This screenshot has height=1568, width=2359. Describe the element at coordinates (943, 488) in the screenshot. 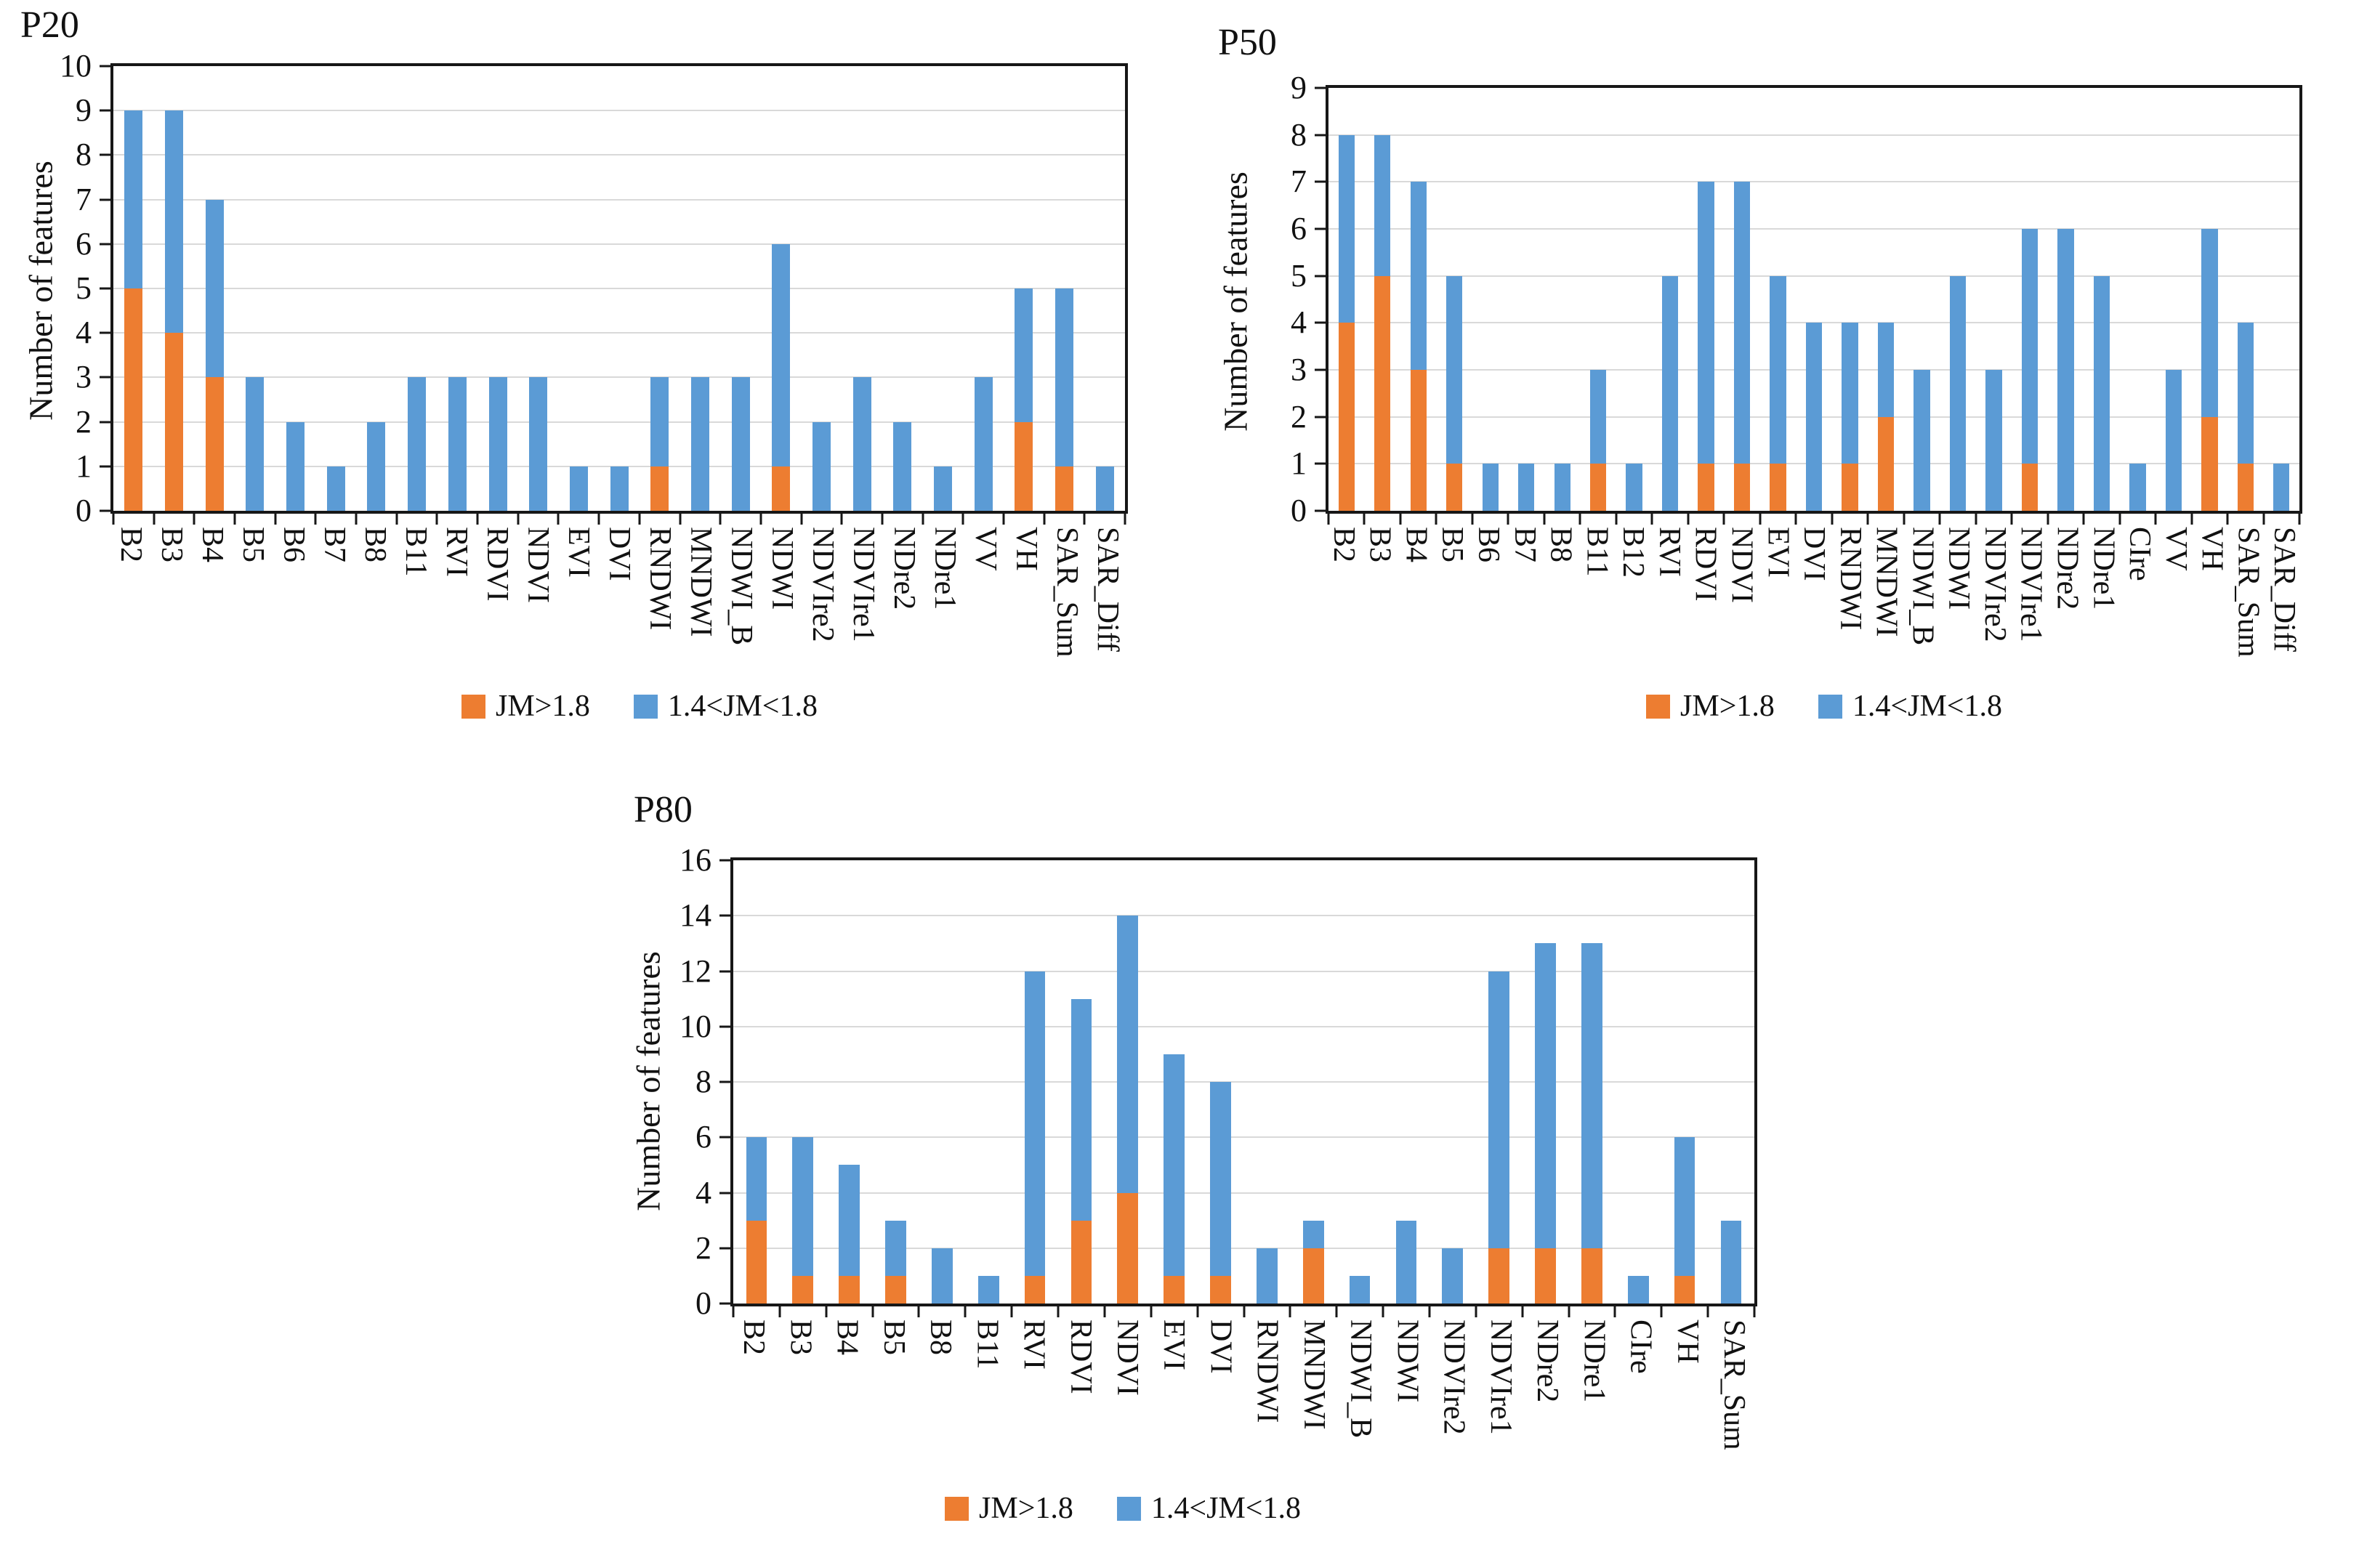

I see `bar-stack-NDre1` at that location.